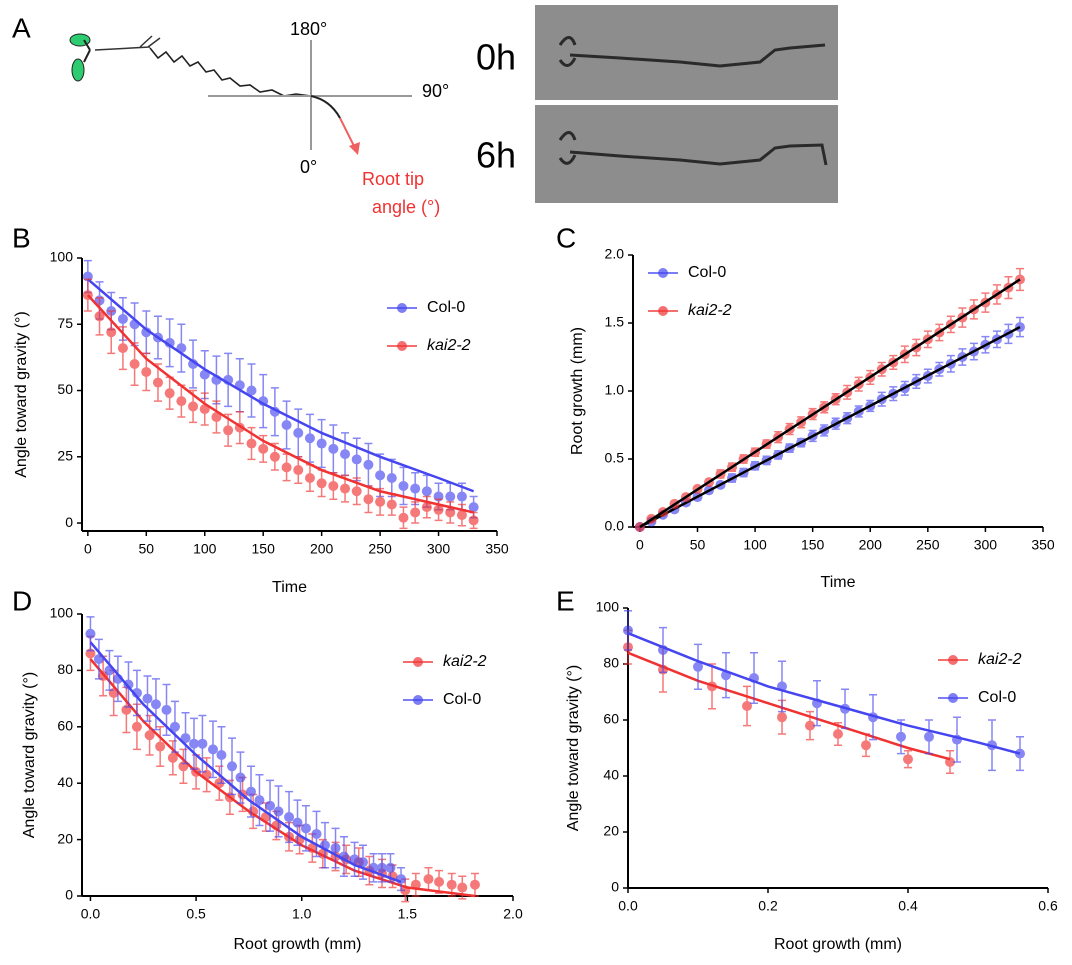 This screenshot has width=1072, height=965. What do you see at coordinates (628, 906) in the screenshot?
I see `x-tick-label: 0.0` at bounding box center [628, 906].